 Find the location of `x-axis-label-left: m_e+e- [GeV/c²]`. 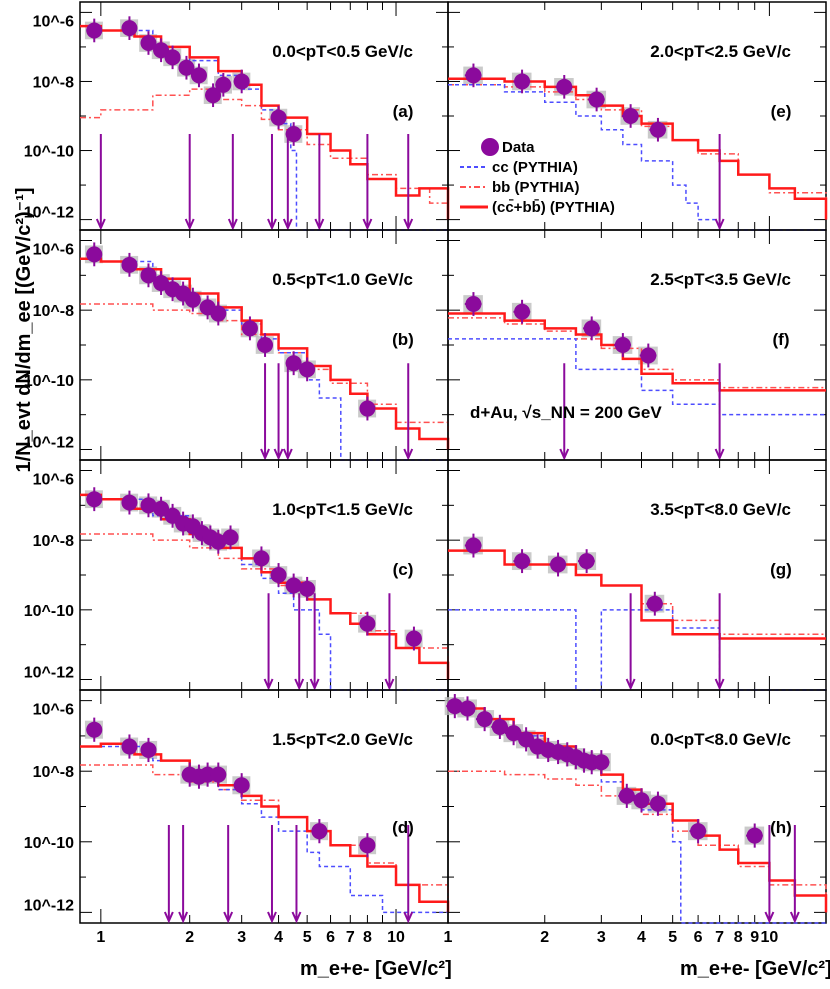

x-axis-label-left: m_e+e- [GeV/c²] is located at coordinates (376, 969).